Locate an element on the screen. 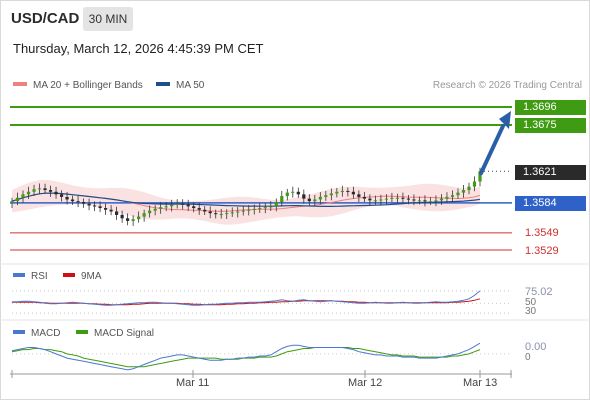 The height and width of the screenshot is (400, 590). legend-signal-label: MACD Signal is located at coordinates (124, 333).